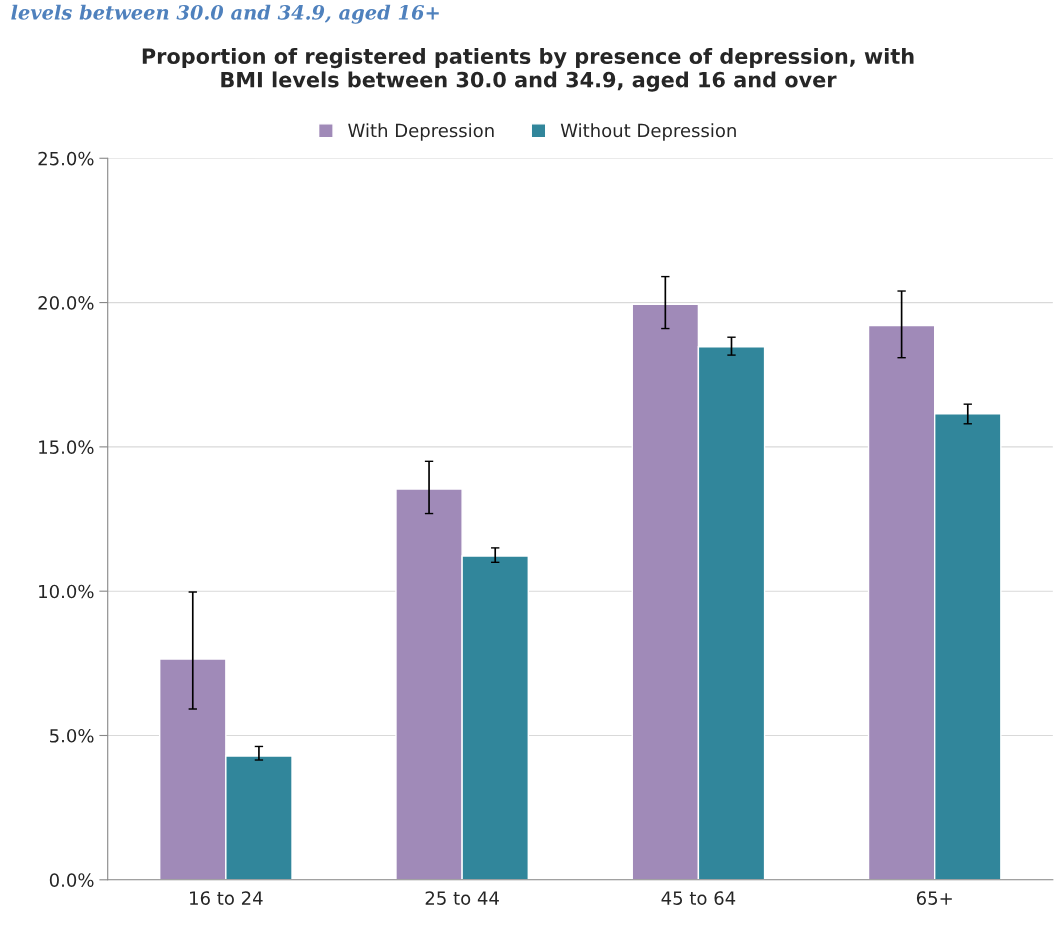  I want to click on x-tick-label: 25 to 44, so click(462, 898).